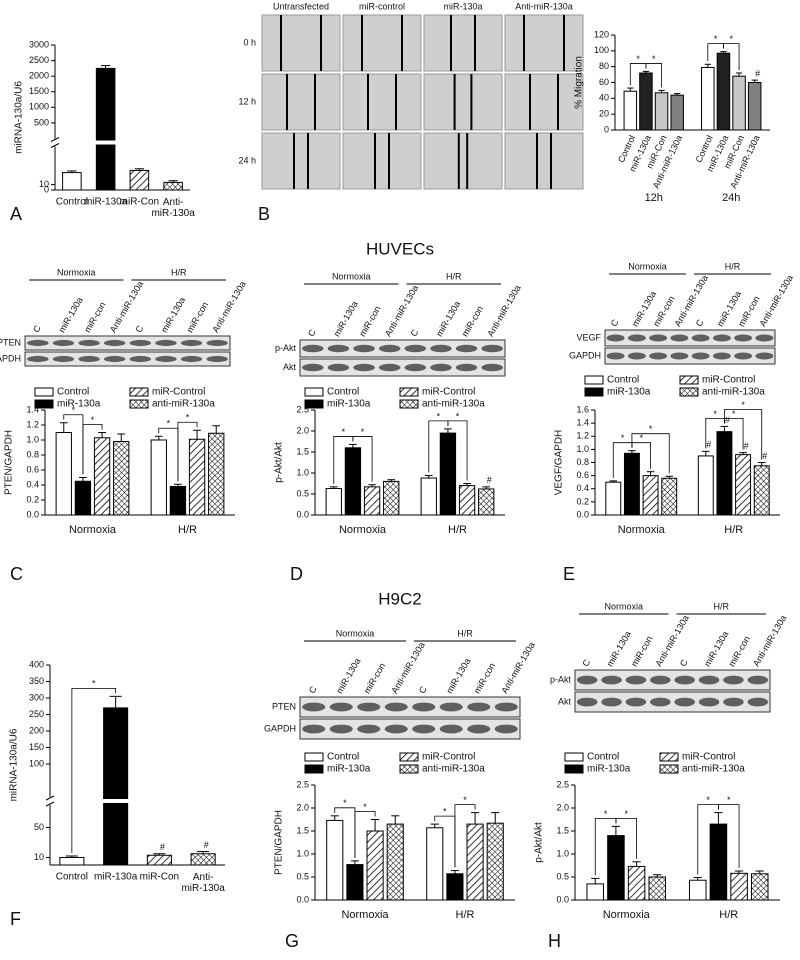 The image size is (800, 960). What do you see at coordinates (565, 701) in the screenshot?
I see `blot-row-label: Akt` at bounding box center [565, 701].